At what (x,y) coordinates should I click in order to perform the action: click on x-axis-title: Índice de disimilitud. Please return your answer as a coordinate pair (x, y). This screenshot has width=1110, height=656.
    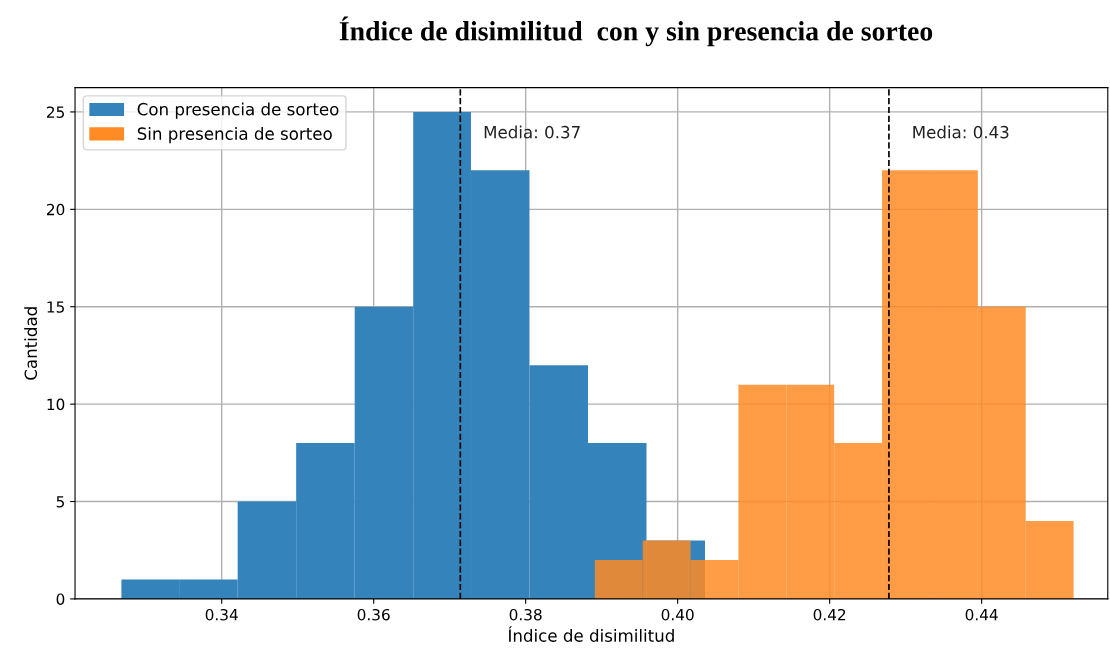
    Looking at the image, I should click on (591, 634).